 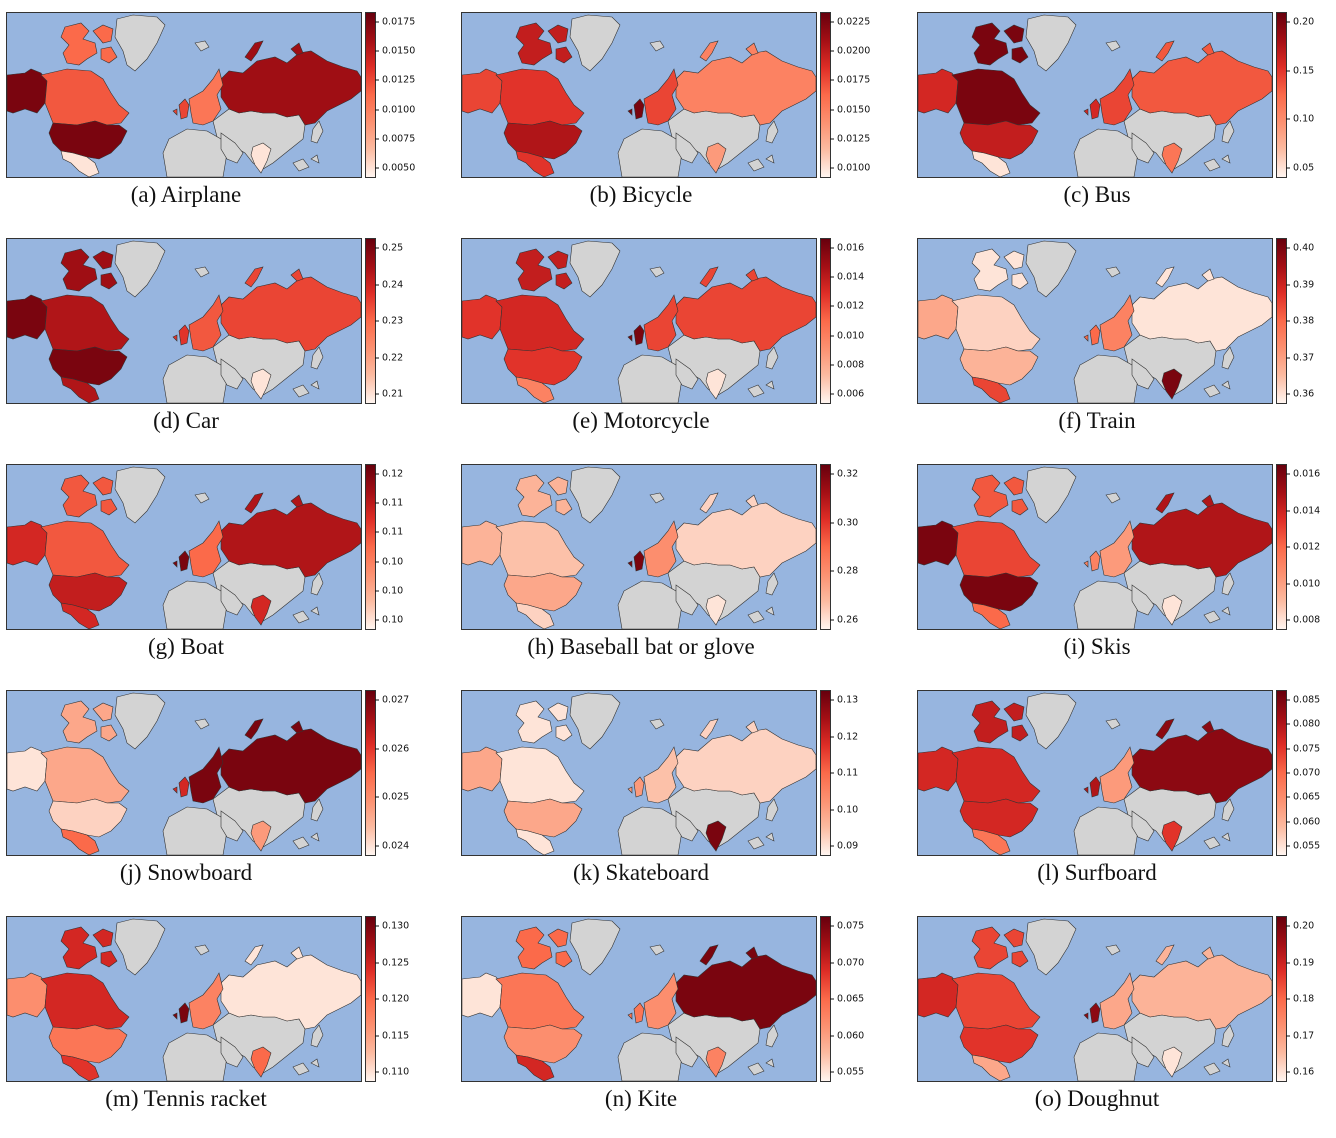 What do you see at coordinates (395, 109) in the screenshot?
I see `colorbar-tick-label: 0.0100` at bounding box center [395, 109].